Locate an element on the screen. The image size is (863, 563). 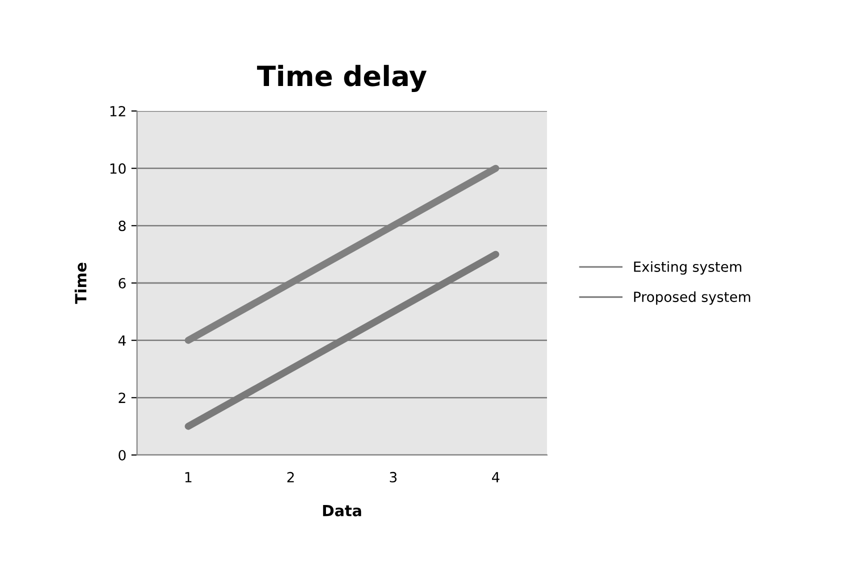
x-tick-label: 3 is located at coordinates (393, 477).